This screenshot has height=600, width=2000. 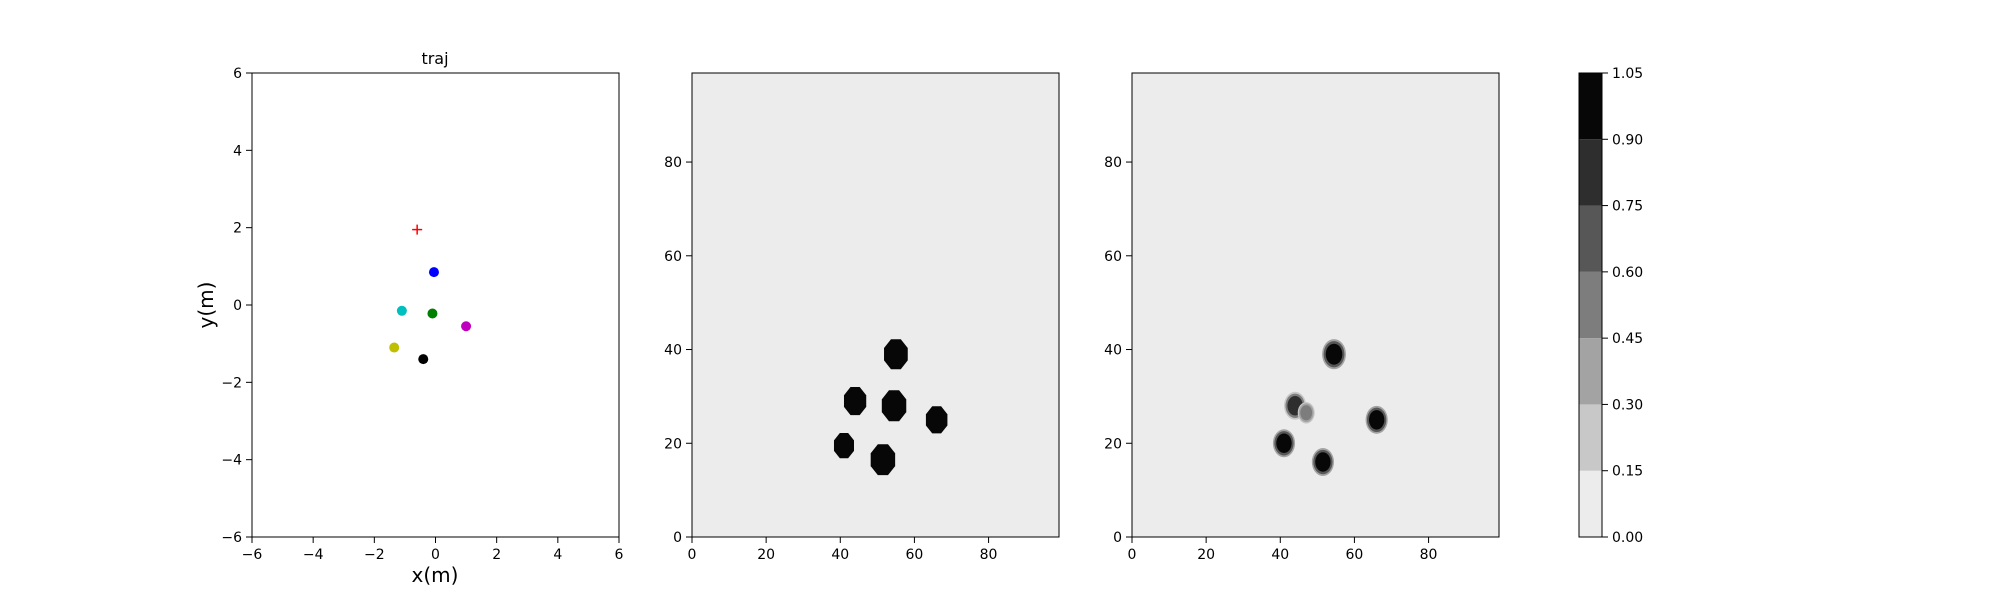 What do you see at coordinates (313, 555) in the screenshot?
I see `trajectory-x-tick-label: −4` at bounding box center [313, 555].